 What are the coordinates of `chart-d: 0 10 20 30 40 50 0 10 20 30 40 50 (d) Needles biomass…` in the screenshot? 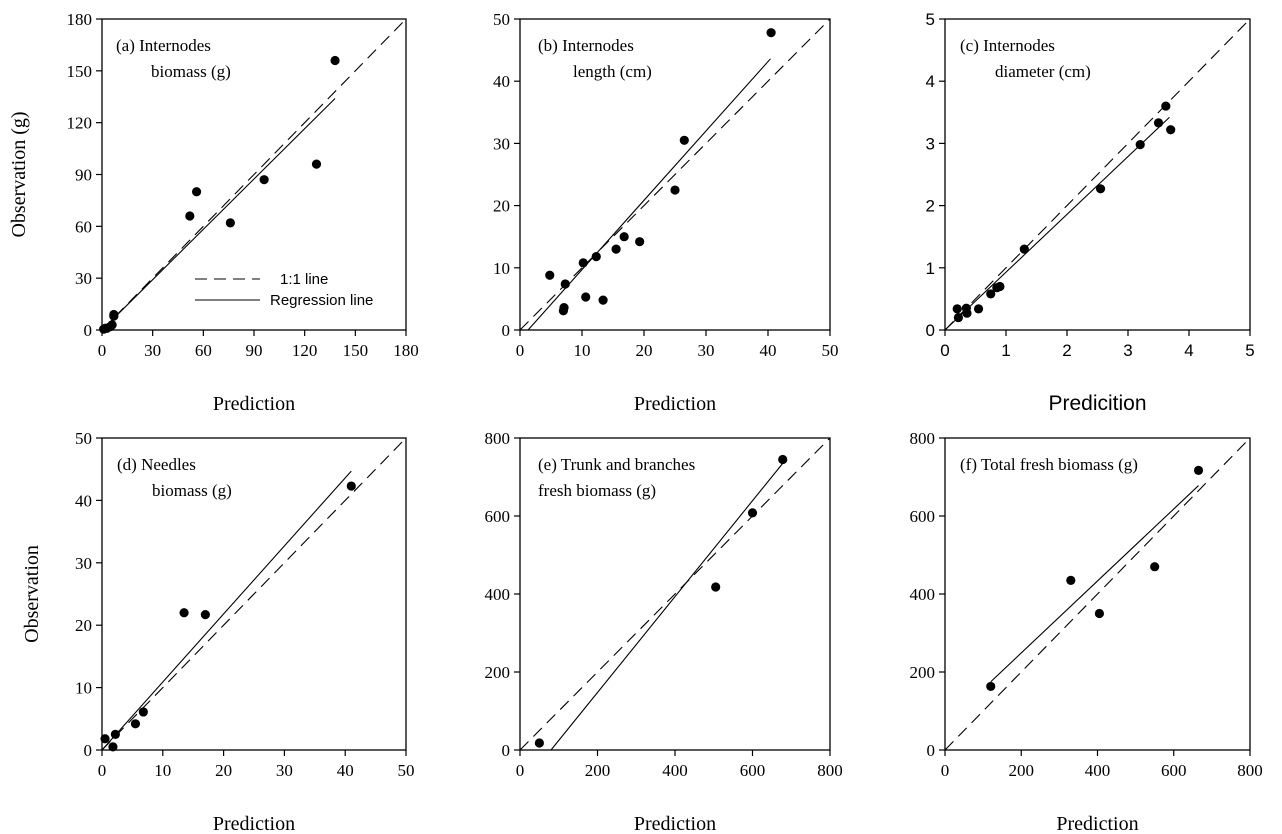 It's located at (218, 631).